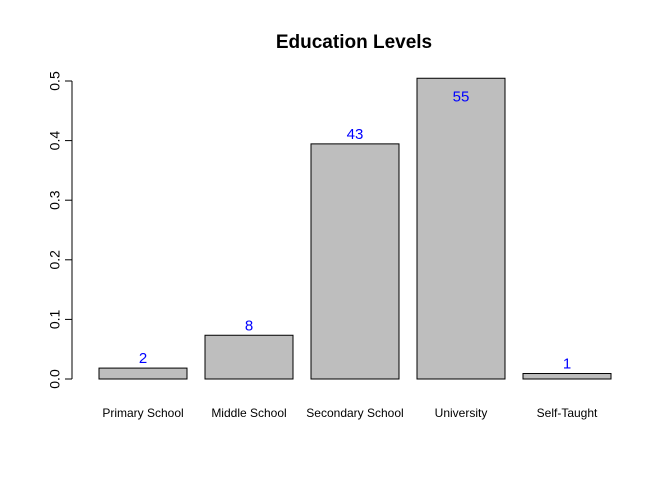  I want to click on y-tick-label: 0.5, so click(55, 81).